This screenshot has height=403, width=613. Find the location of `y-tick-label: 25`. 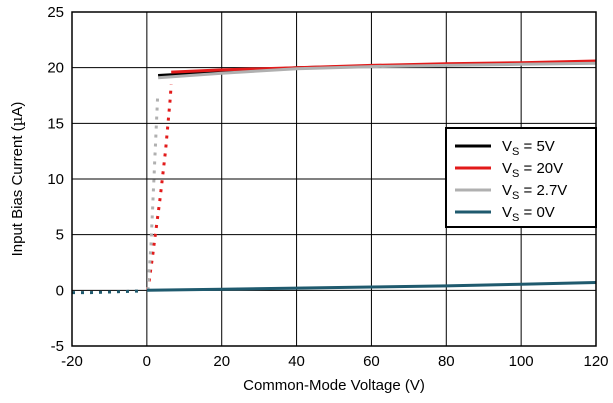

y-tick-label: 25 is located at coordinates (55, 12).